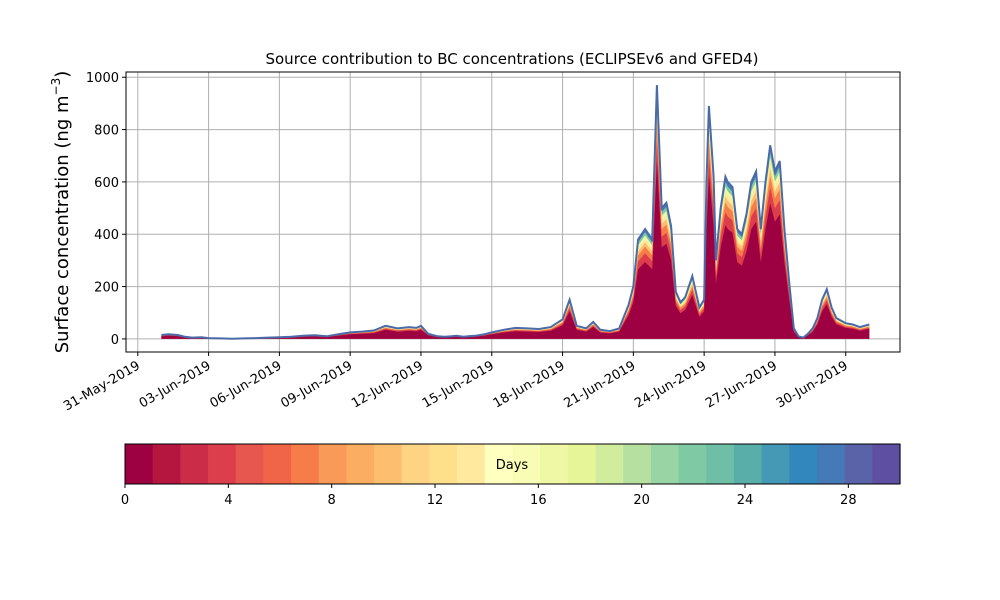  I want to click on x-tick-label: 06-Jun-2019, so click(246, 384).